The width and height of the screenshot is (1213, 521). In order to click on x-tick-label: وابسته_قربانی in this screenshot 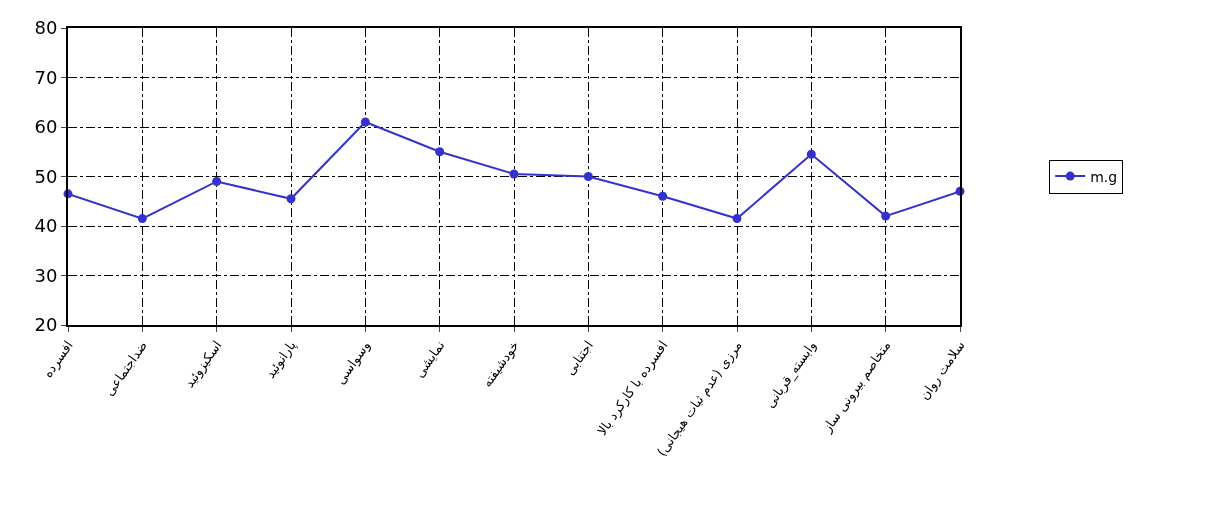, I will do `click(791, 374)`.